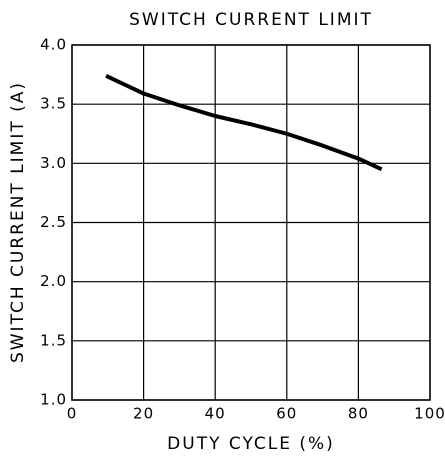 This screenshot has height=464, width=445. I want to click on y-tick-label: 2.5, so click(53, 222).